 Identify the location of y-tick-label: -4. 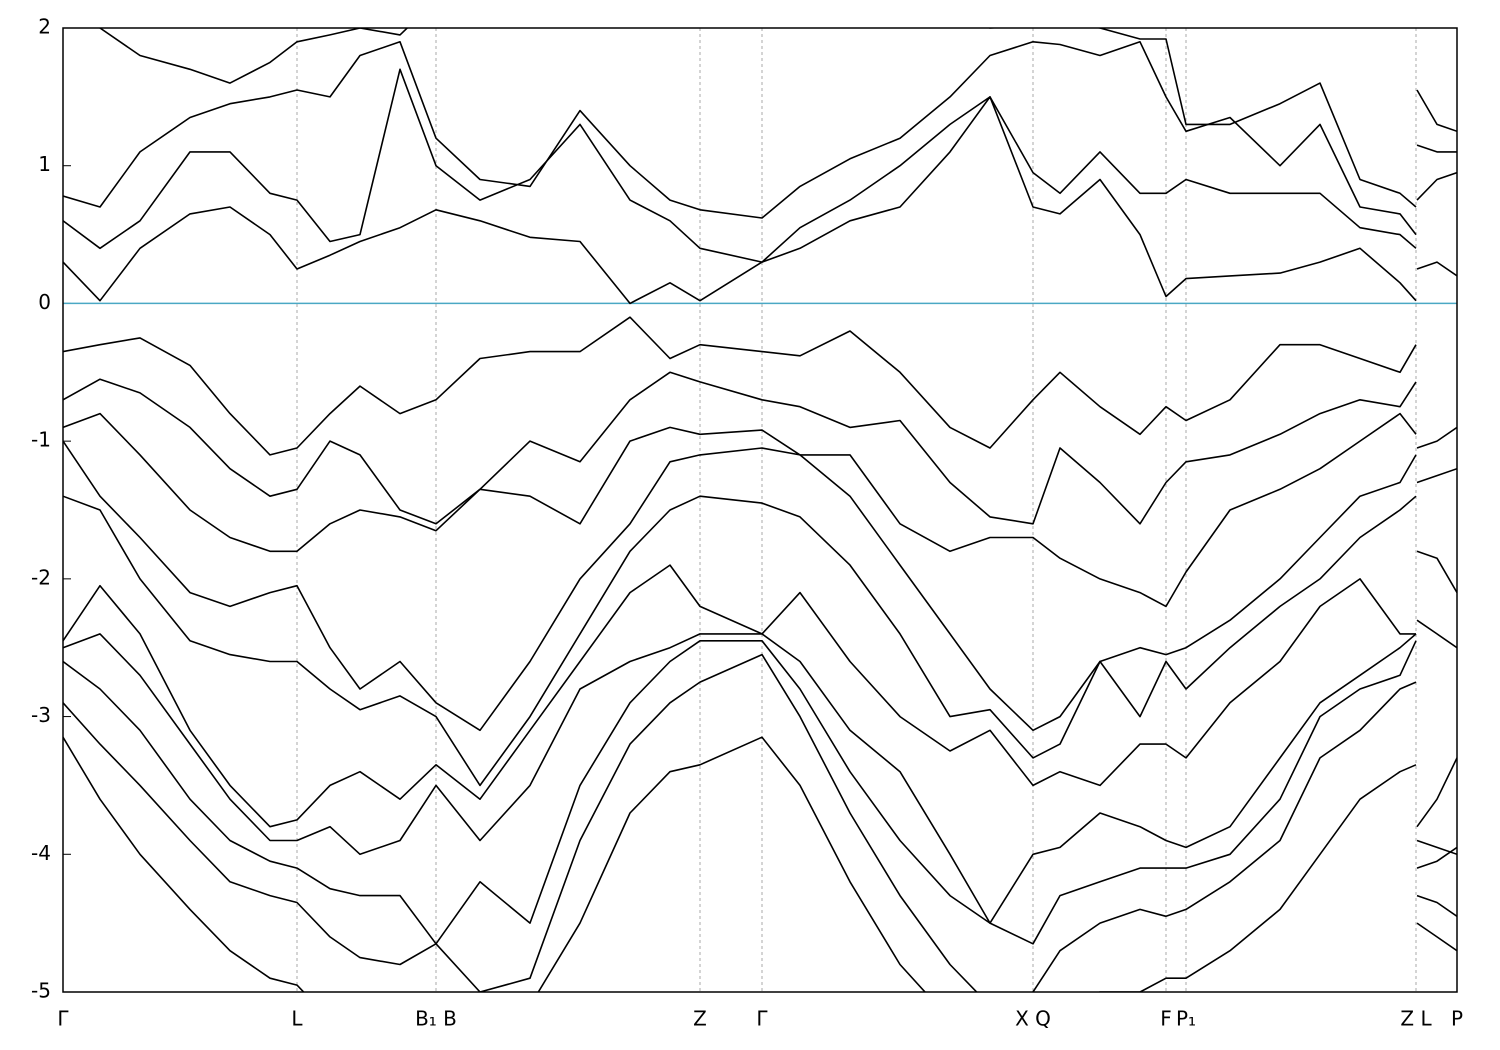
(41, 853).